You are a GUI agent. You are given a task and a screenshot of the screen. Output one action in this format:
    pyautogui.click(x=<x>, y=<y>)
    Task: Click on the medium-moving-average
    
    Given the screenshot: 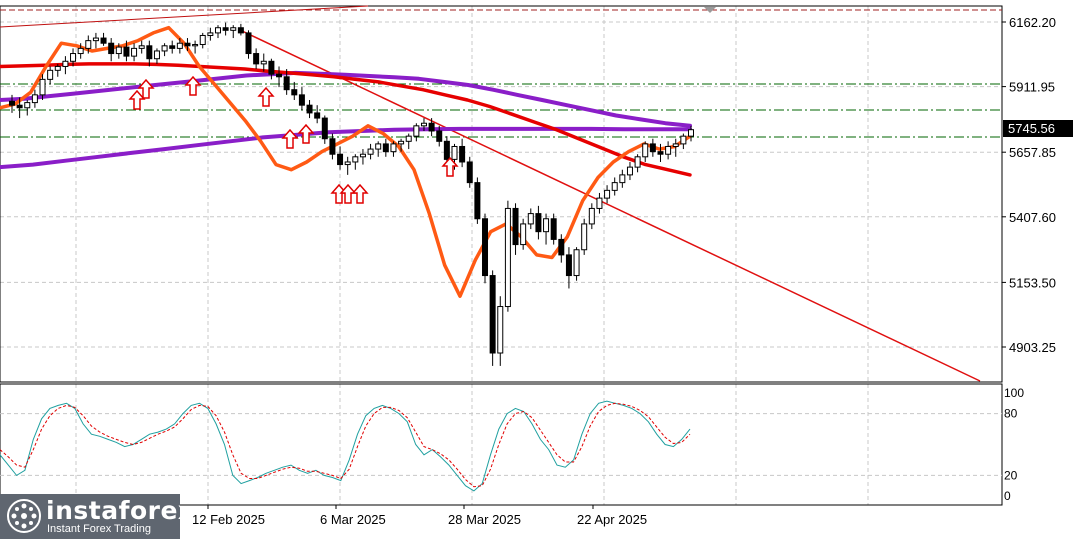 What is the action you would take?
    pyautogui.click(x=346, y=119)
    